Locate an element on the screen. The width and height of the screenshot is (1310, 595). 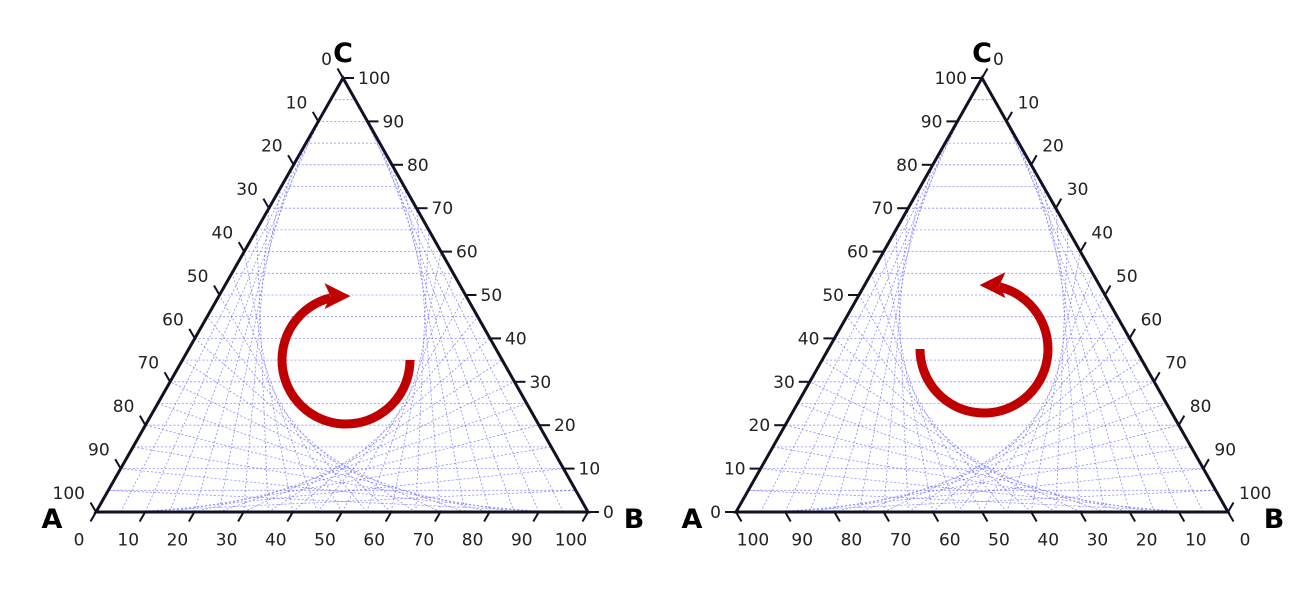
tick-label-bottom-10: 0 is located at coordinates (1245, 540).